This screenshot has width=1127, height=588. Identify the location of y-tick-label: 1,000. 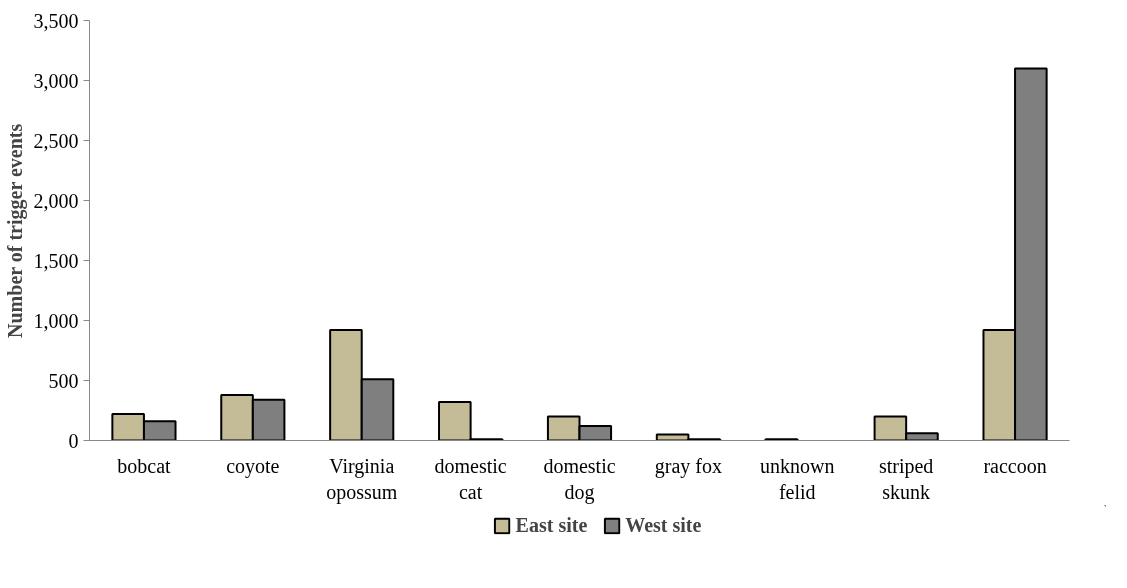
(56, 320).